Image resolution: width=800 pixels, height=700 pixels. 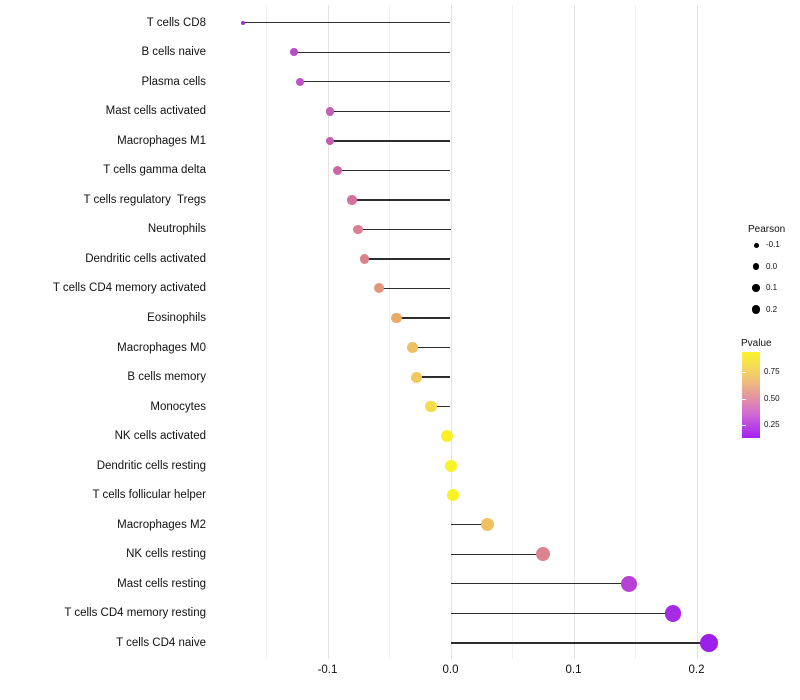 I want to click on y-axis-label: Mast cells activated, so click(x=155, y=111).